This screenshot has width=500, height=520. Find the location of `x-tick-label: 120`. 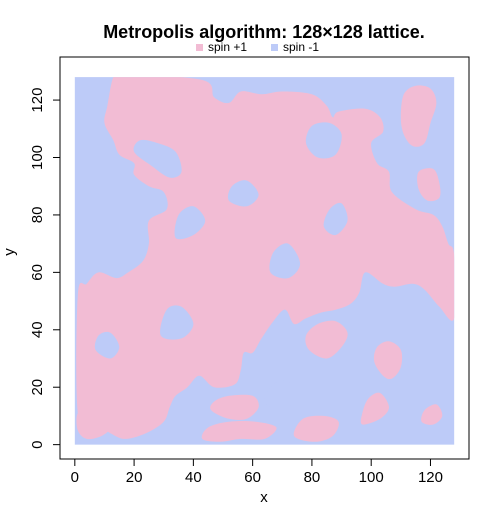

x-tick-label: 120 is located at coordinates (430, 477).